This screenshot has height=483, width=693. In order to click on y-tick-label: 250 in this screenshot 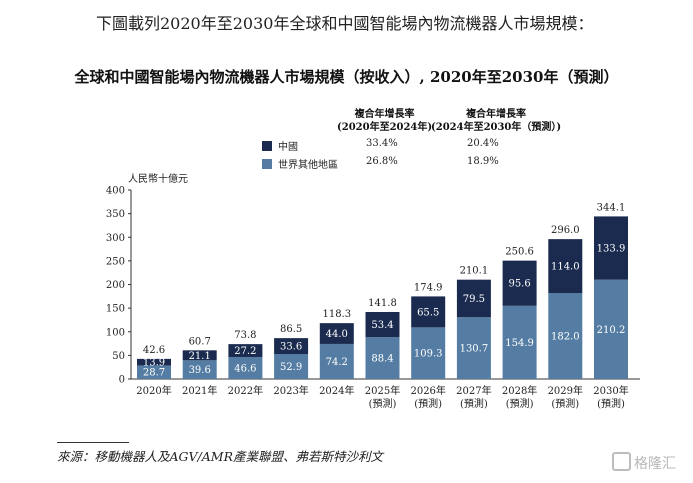, I will do `click(115, 261)`.